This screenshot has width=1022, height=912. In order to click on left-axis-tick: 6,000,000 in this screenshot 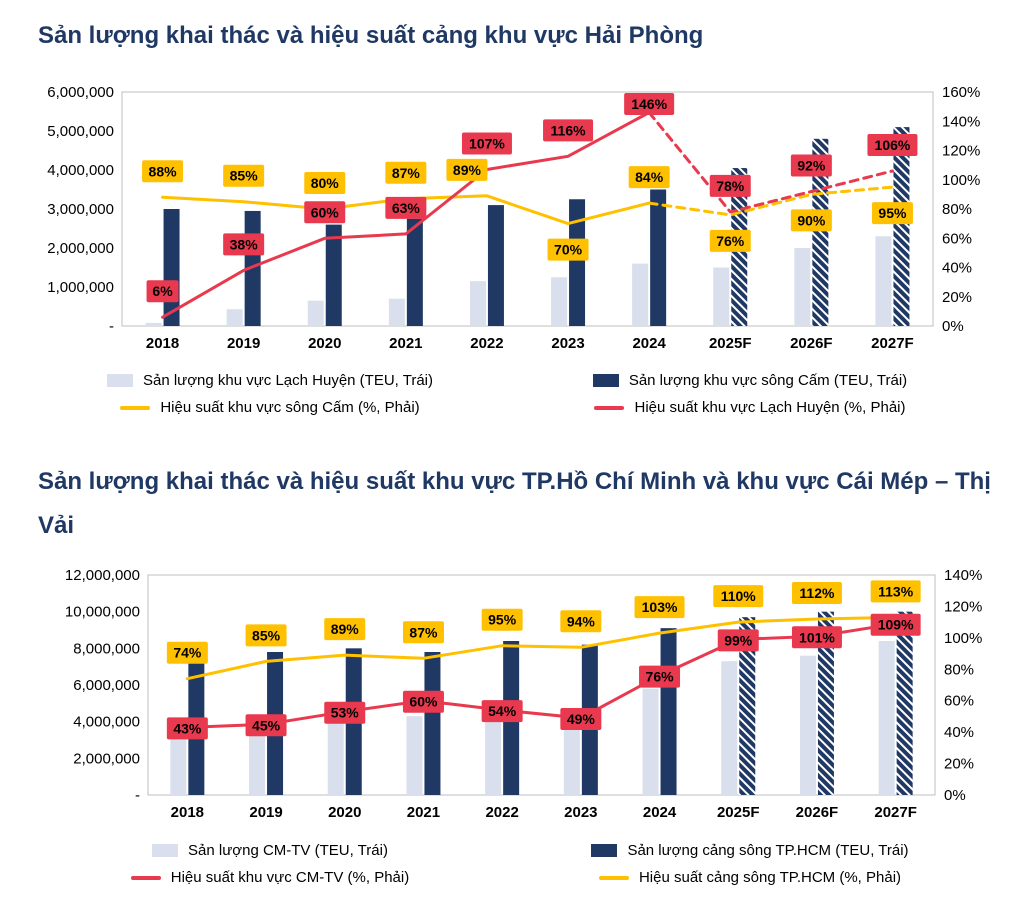, I will do `click(80, 92)`.